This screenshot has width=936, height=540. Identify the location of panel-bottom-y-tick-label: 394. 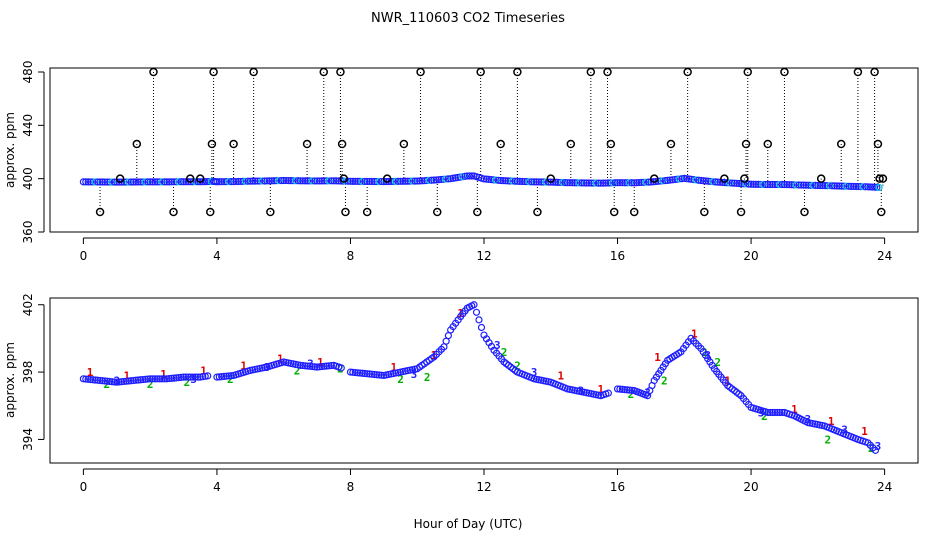
(28, 439).